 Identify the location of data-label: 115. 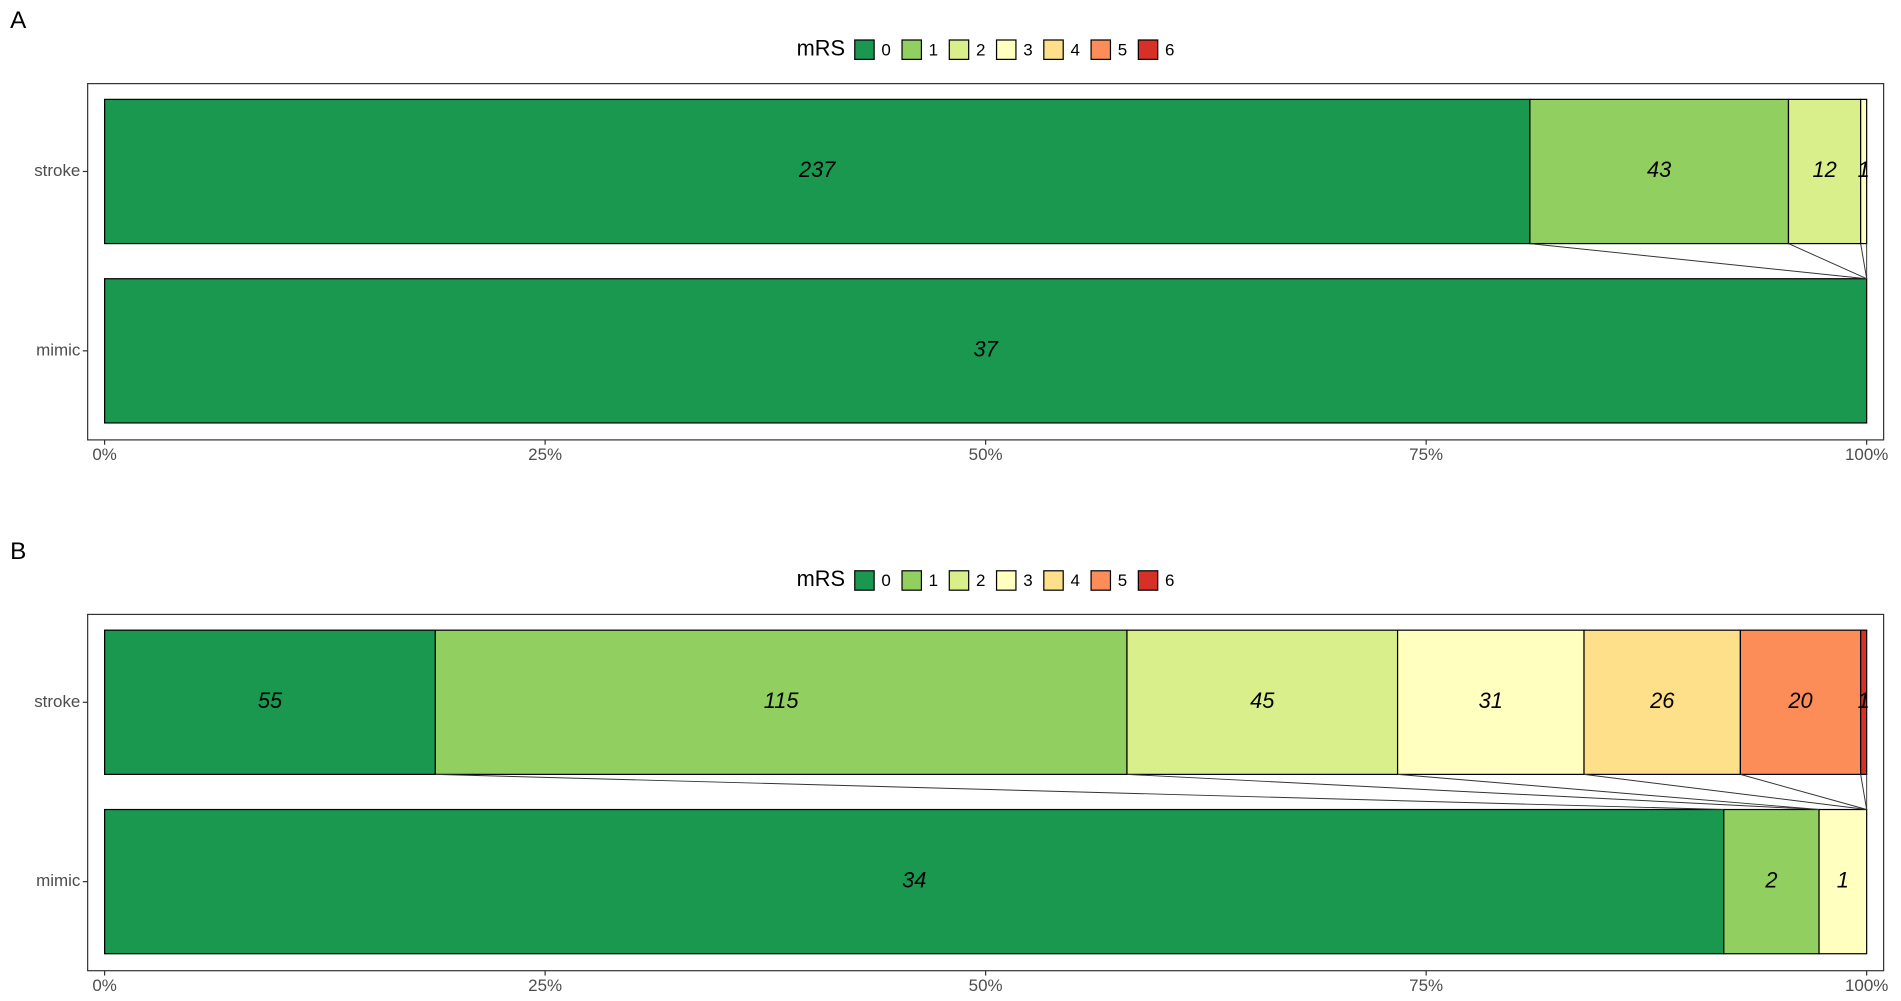
(782, 700).